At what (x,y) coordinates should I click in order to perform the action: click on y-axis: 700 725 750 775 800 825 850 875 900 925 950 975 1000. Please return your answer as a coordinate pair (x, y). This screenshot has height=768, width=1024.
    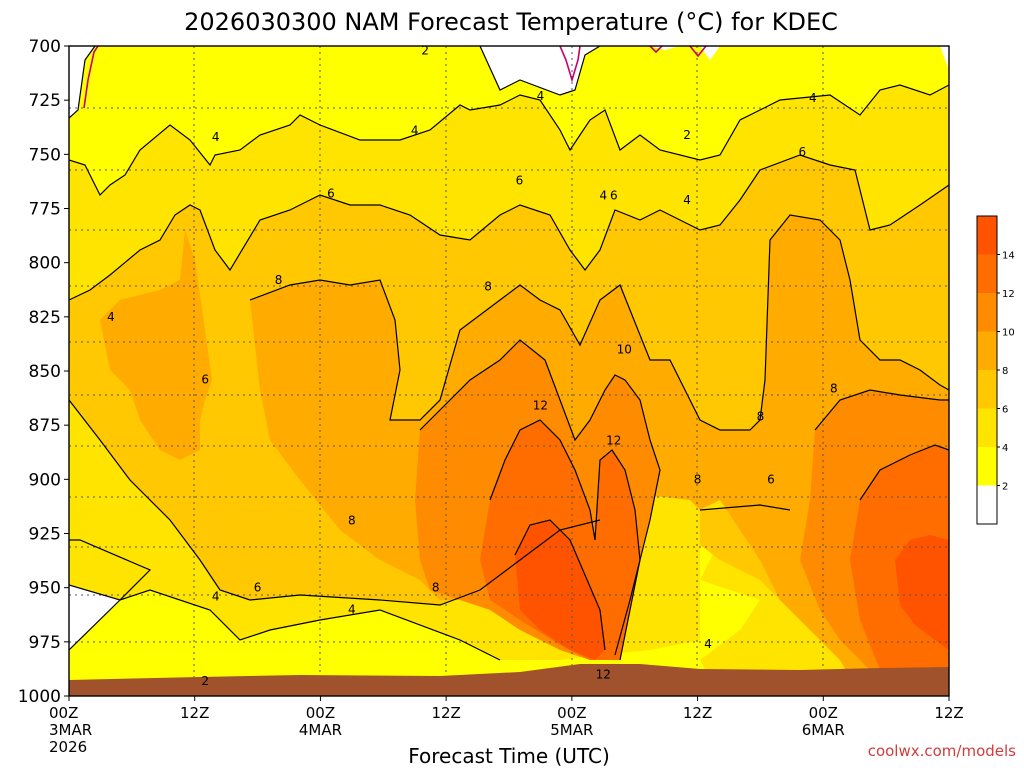
    Looking at the image, I should click on (43, 372).